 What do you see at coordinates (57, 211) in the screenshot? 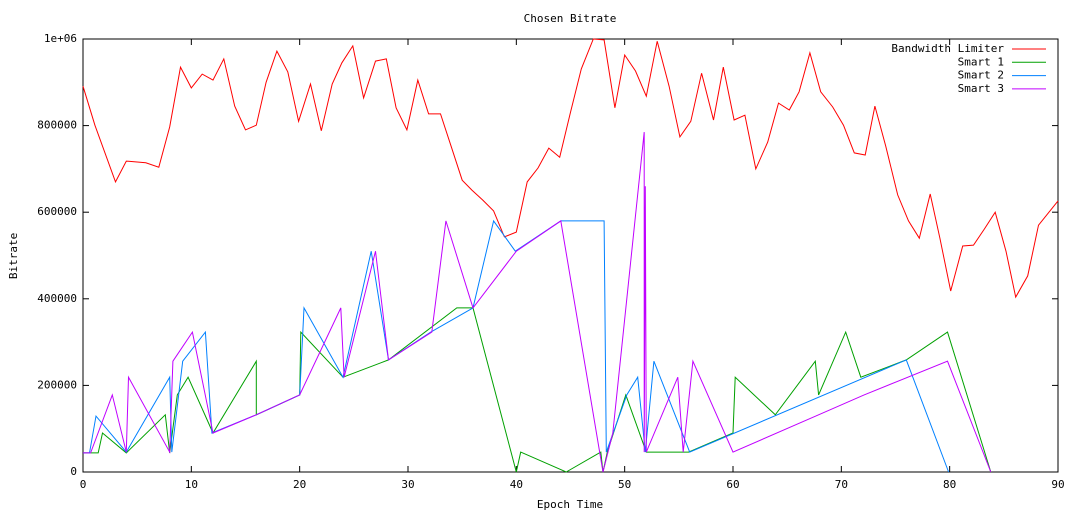
I see `y-tick-label: 600000` at bounding box center [57, 211].